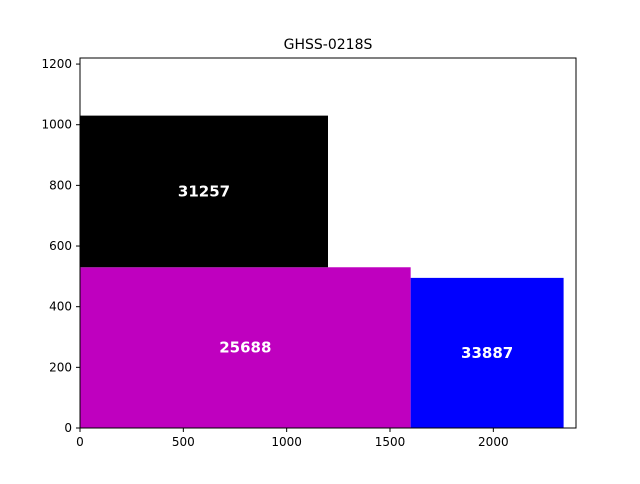 The height and width of the screenshot is (484, 640). Describe the element at coordinates (493, 442) in the screenshot. I see `x-tick-label: 2000` at that location.